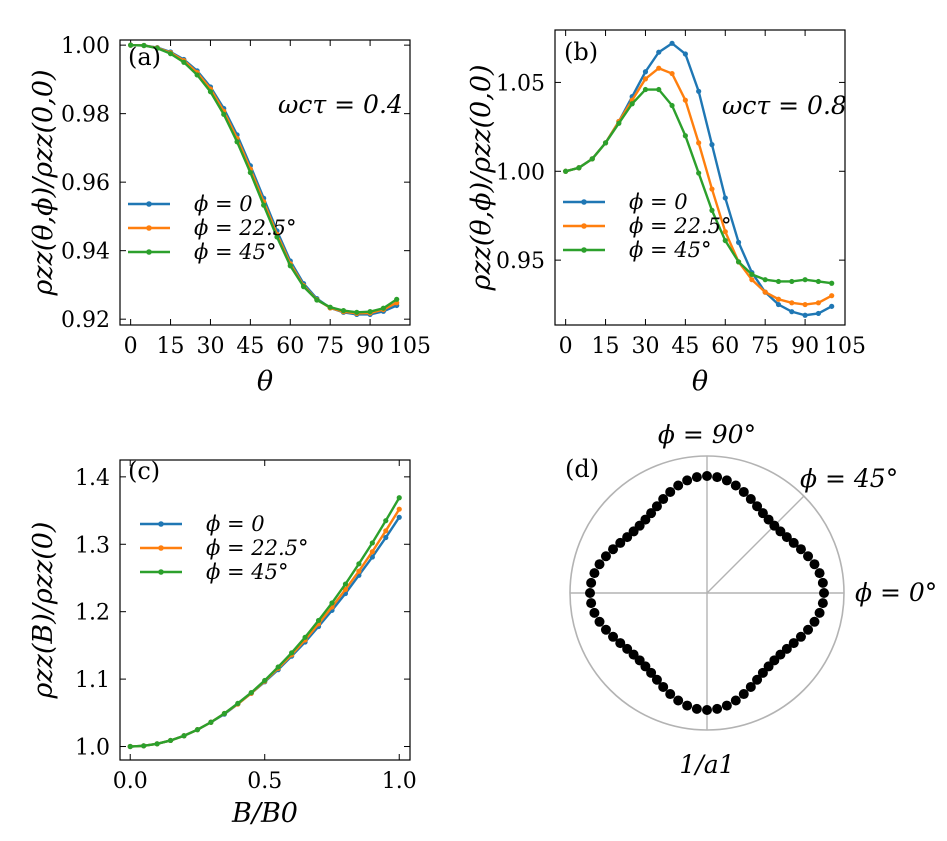  I want to click on y-tick-label: 0.96, so click(85, 183).